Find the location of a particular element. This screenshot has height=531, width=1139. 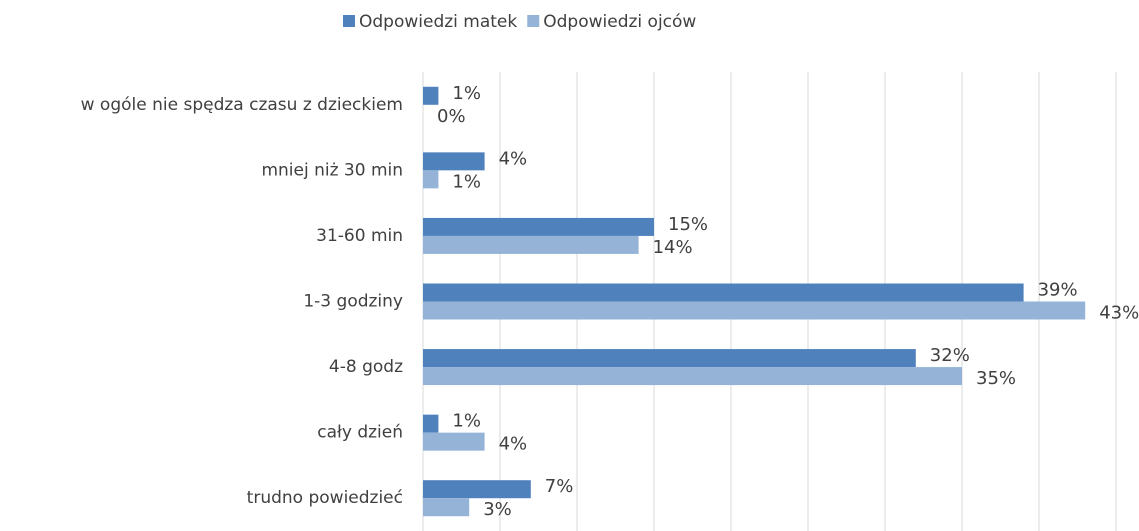

data-label: 3% is located at coordinates (497, 509).